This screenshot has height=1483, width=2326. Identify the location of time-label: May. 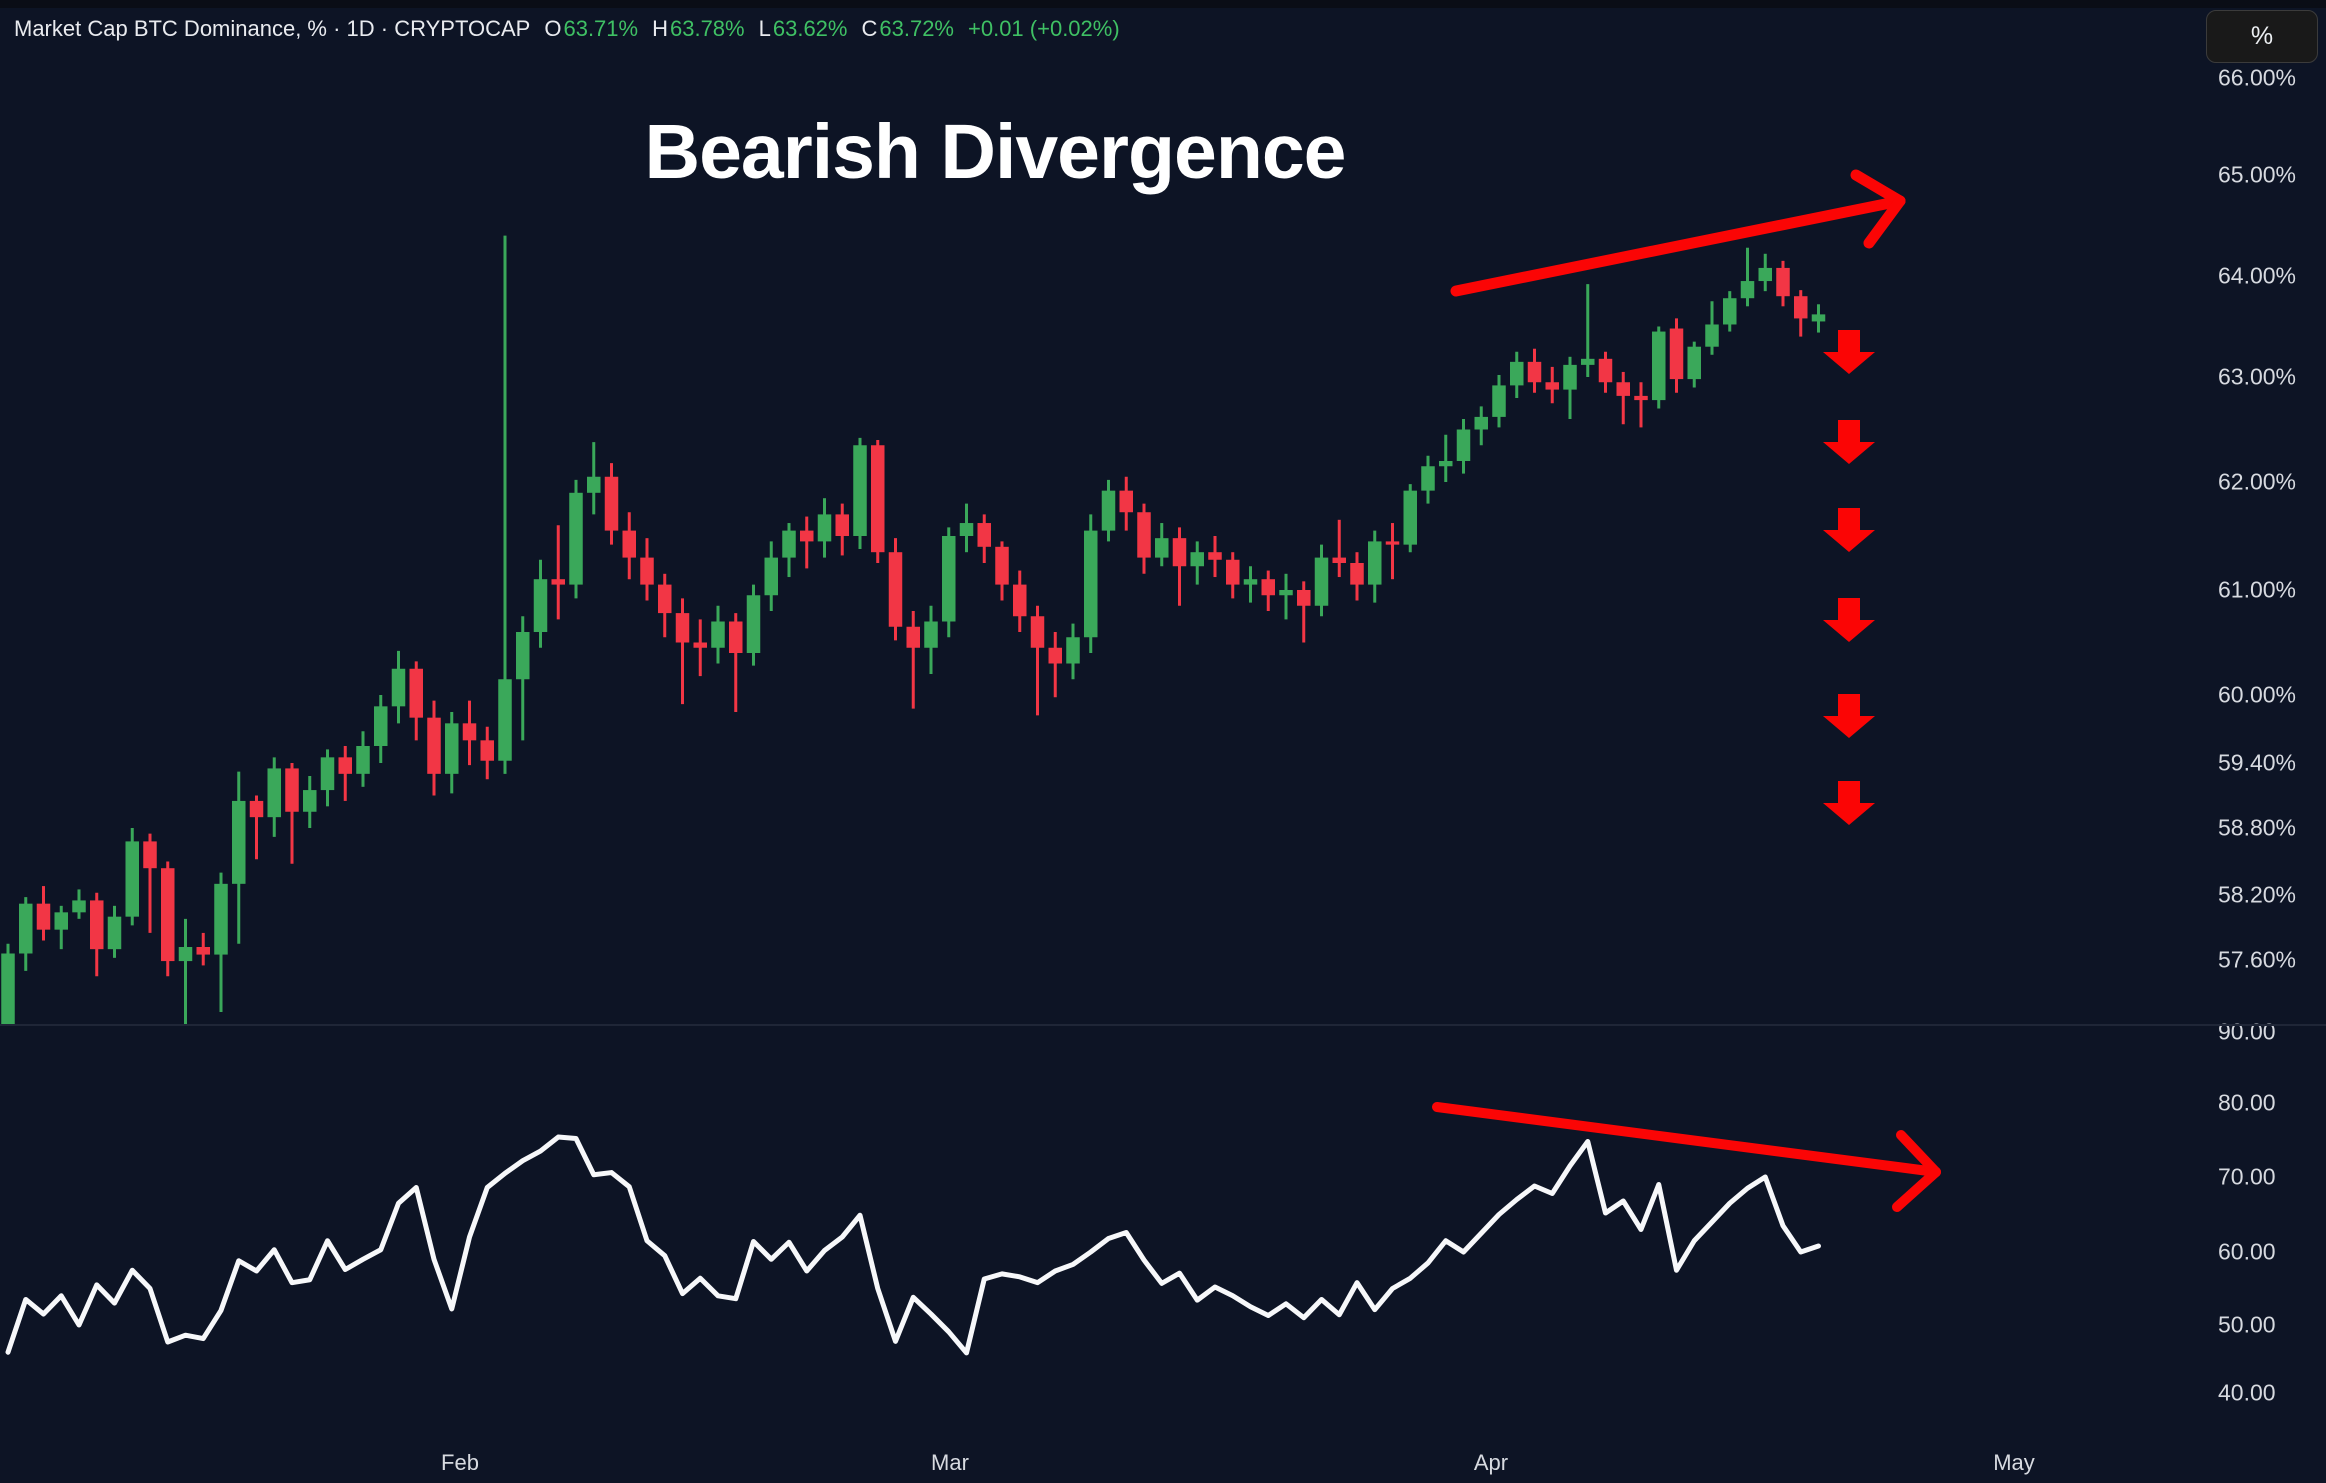
(2014, 1462).